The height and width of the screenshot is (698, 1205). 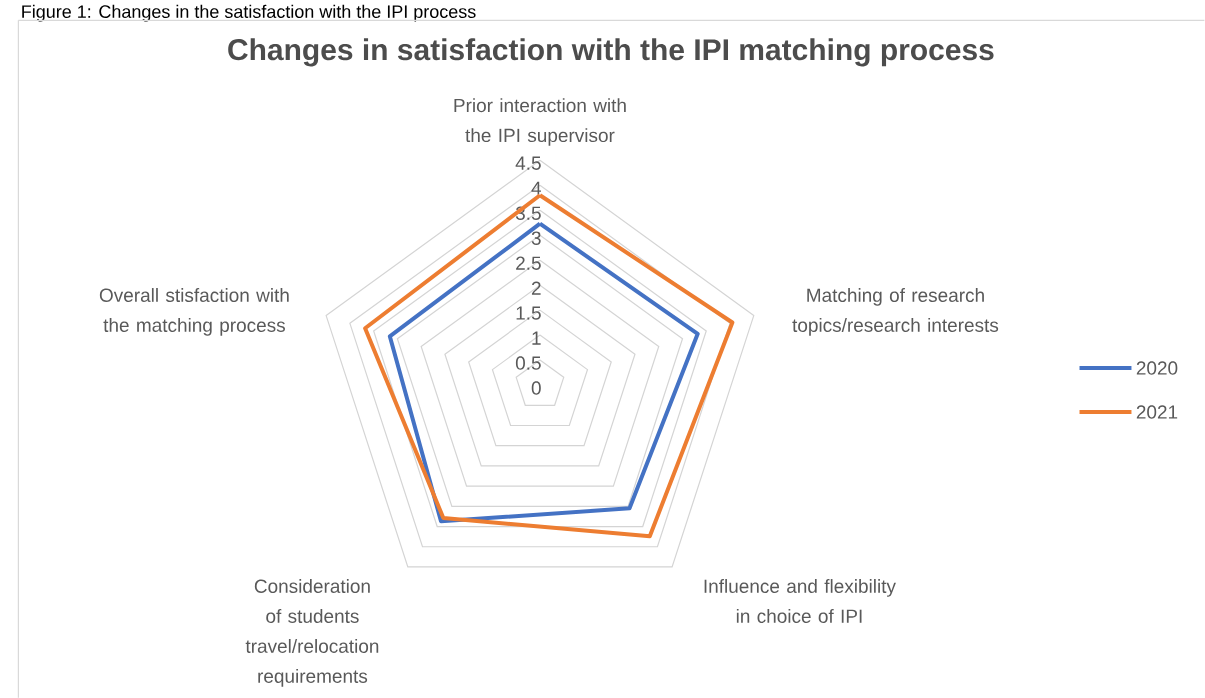 I want to click on y-tick-label: 3, so click(x=536, y=238).